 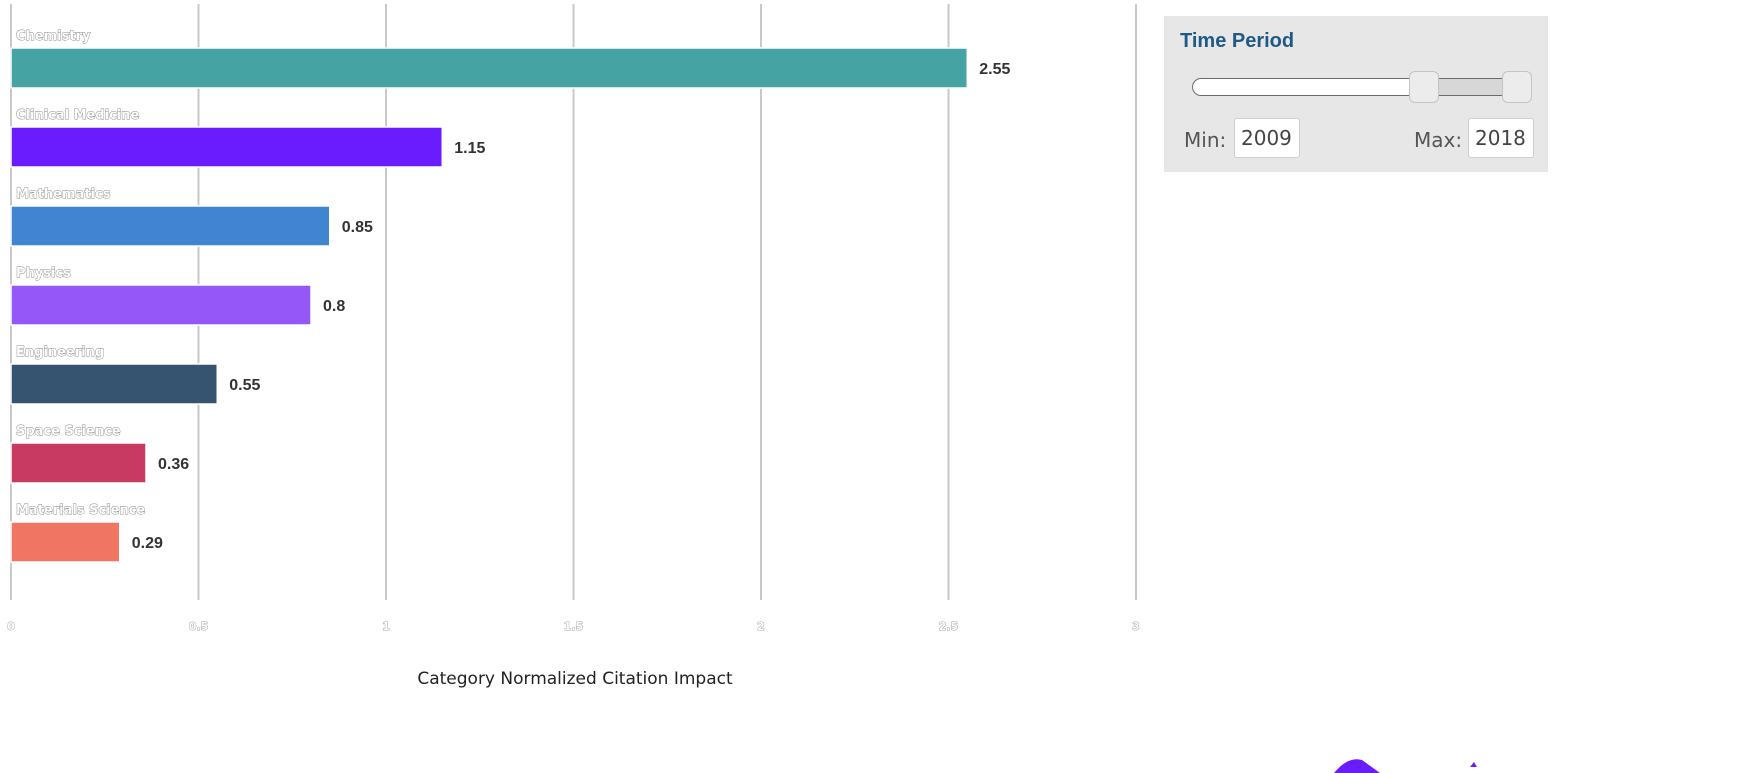 I want to click on bar-value-label: 0.85, so click(x=357, y=227).